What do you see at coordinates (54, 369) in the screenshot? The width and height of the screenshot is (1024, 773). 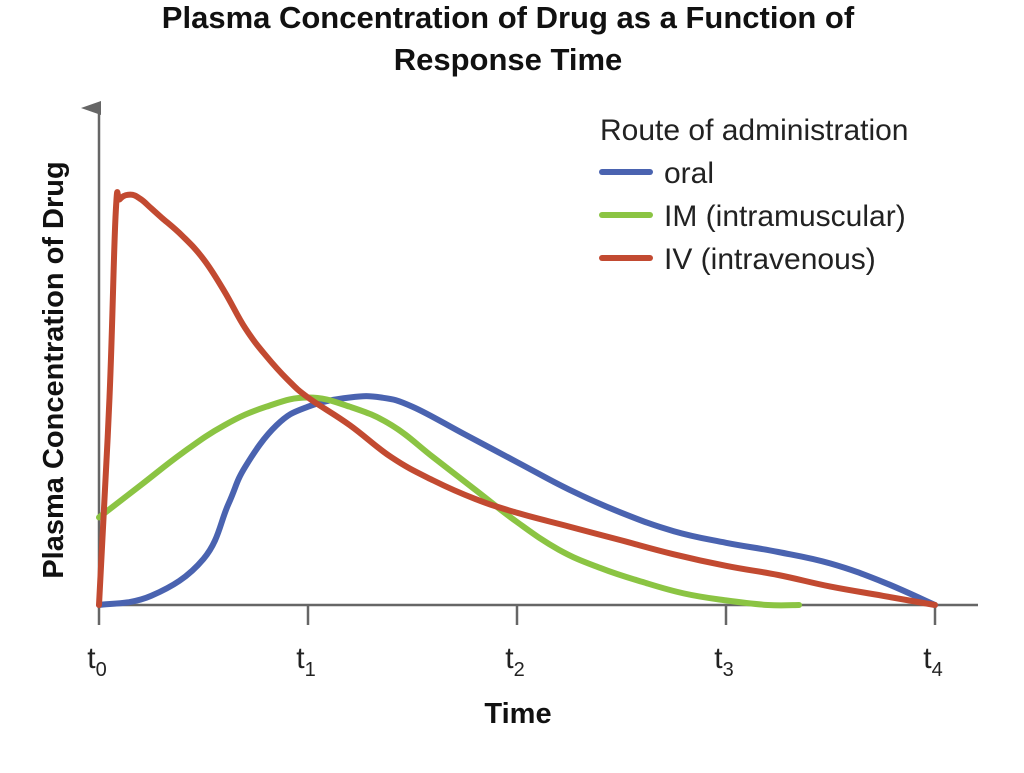 I see `y-axis-label: Plasma Concentration of Drug` at bounding box center [54, 369].